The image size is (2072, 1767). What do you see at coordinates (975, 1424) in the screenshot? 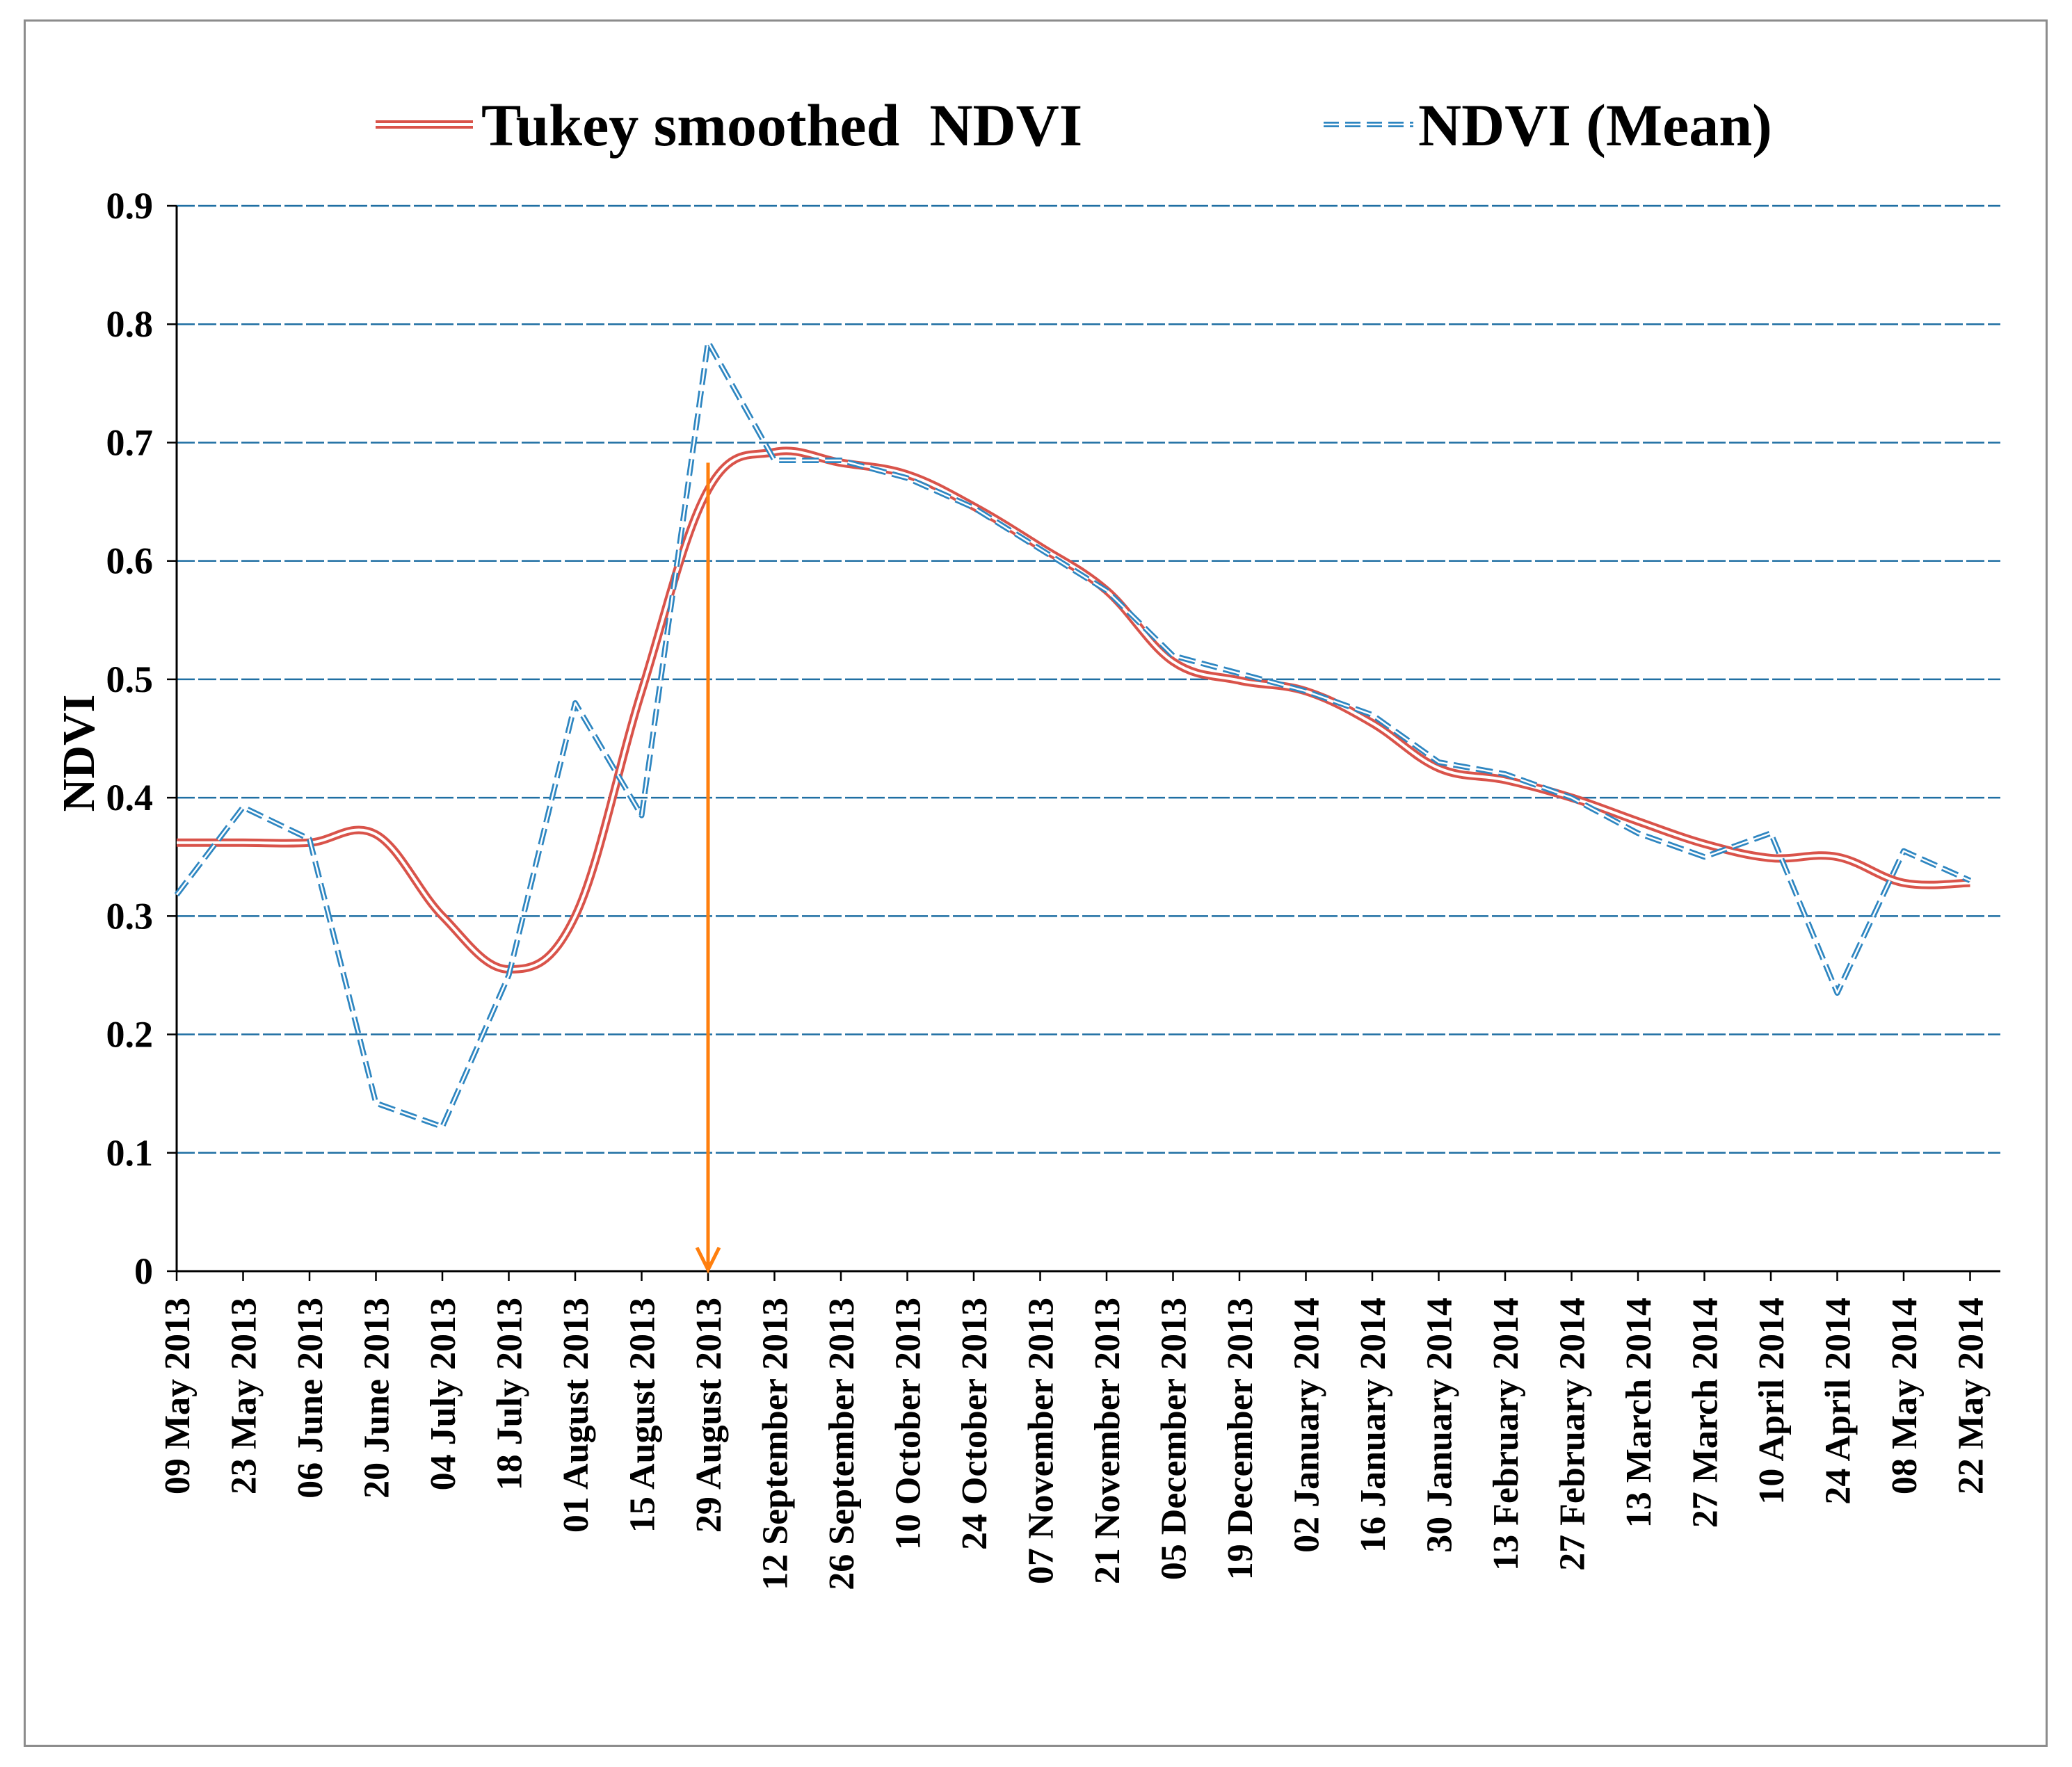
I see `x-tick-label-12: 24 October 2013` at bounding box center [975, 1424].